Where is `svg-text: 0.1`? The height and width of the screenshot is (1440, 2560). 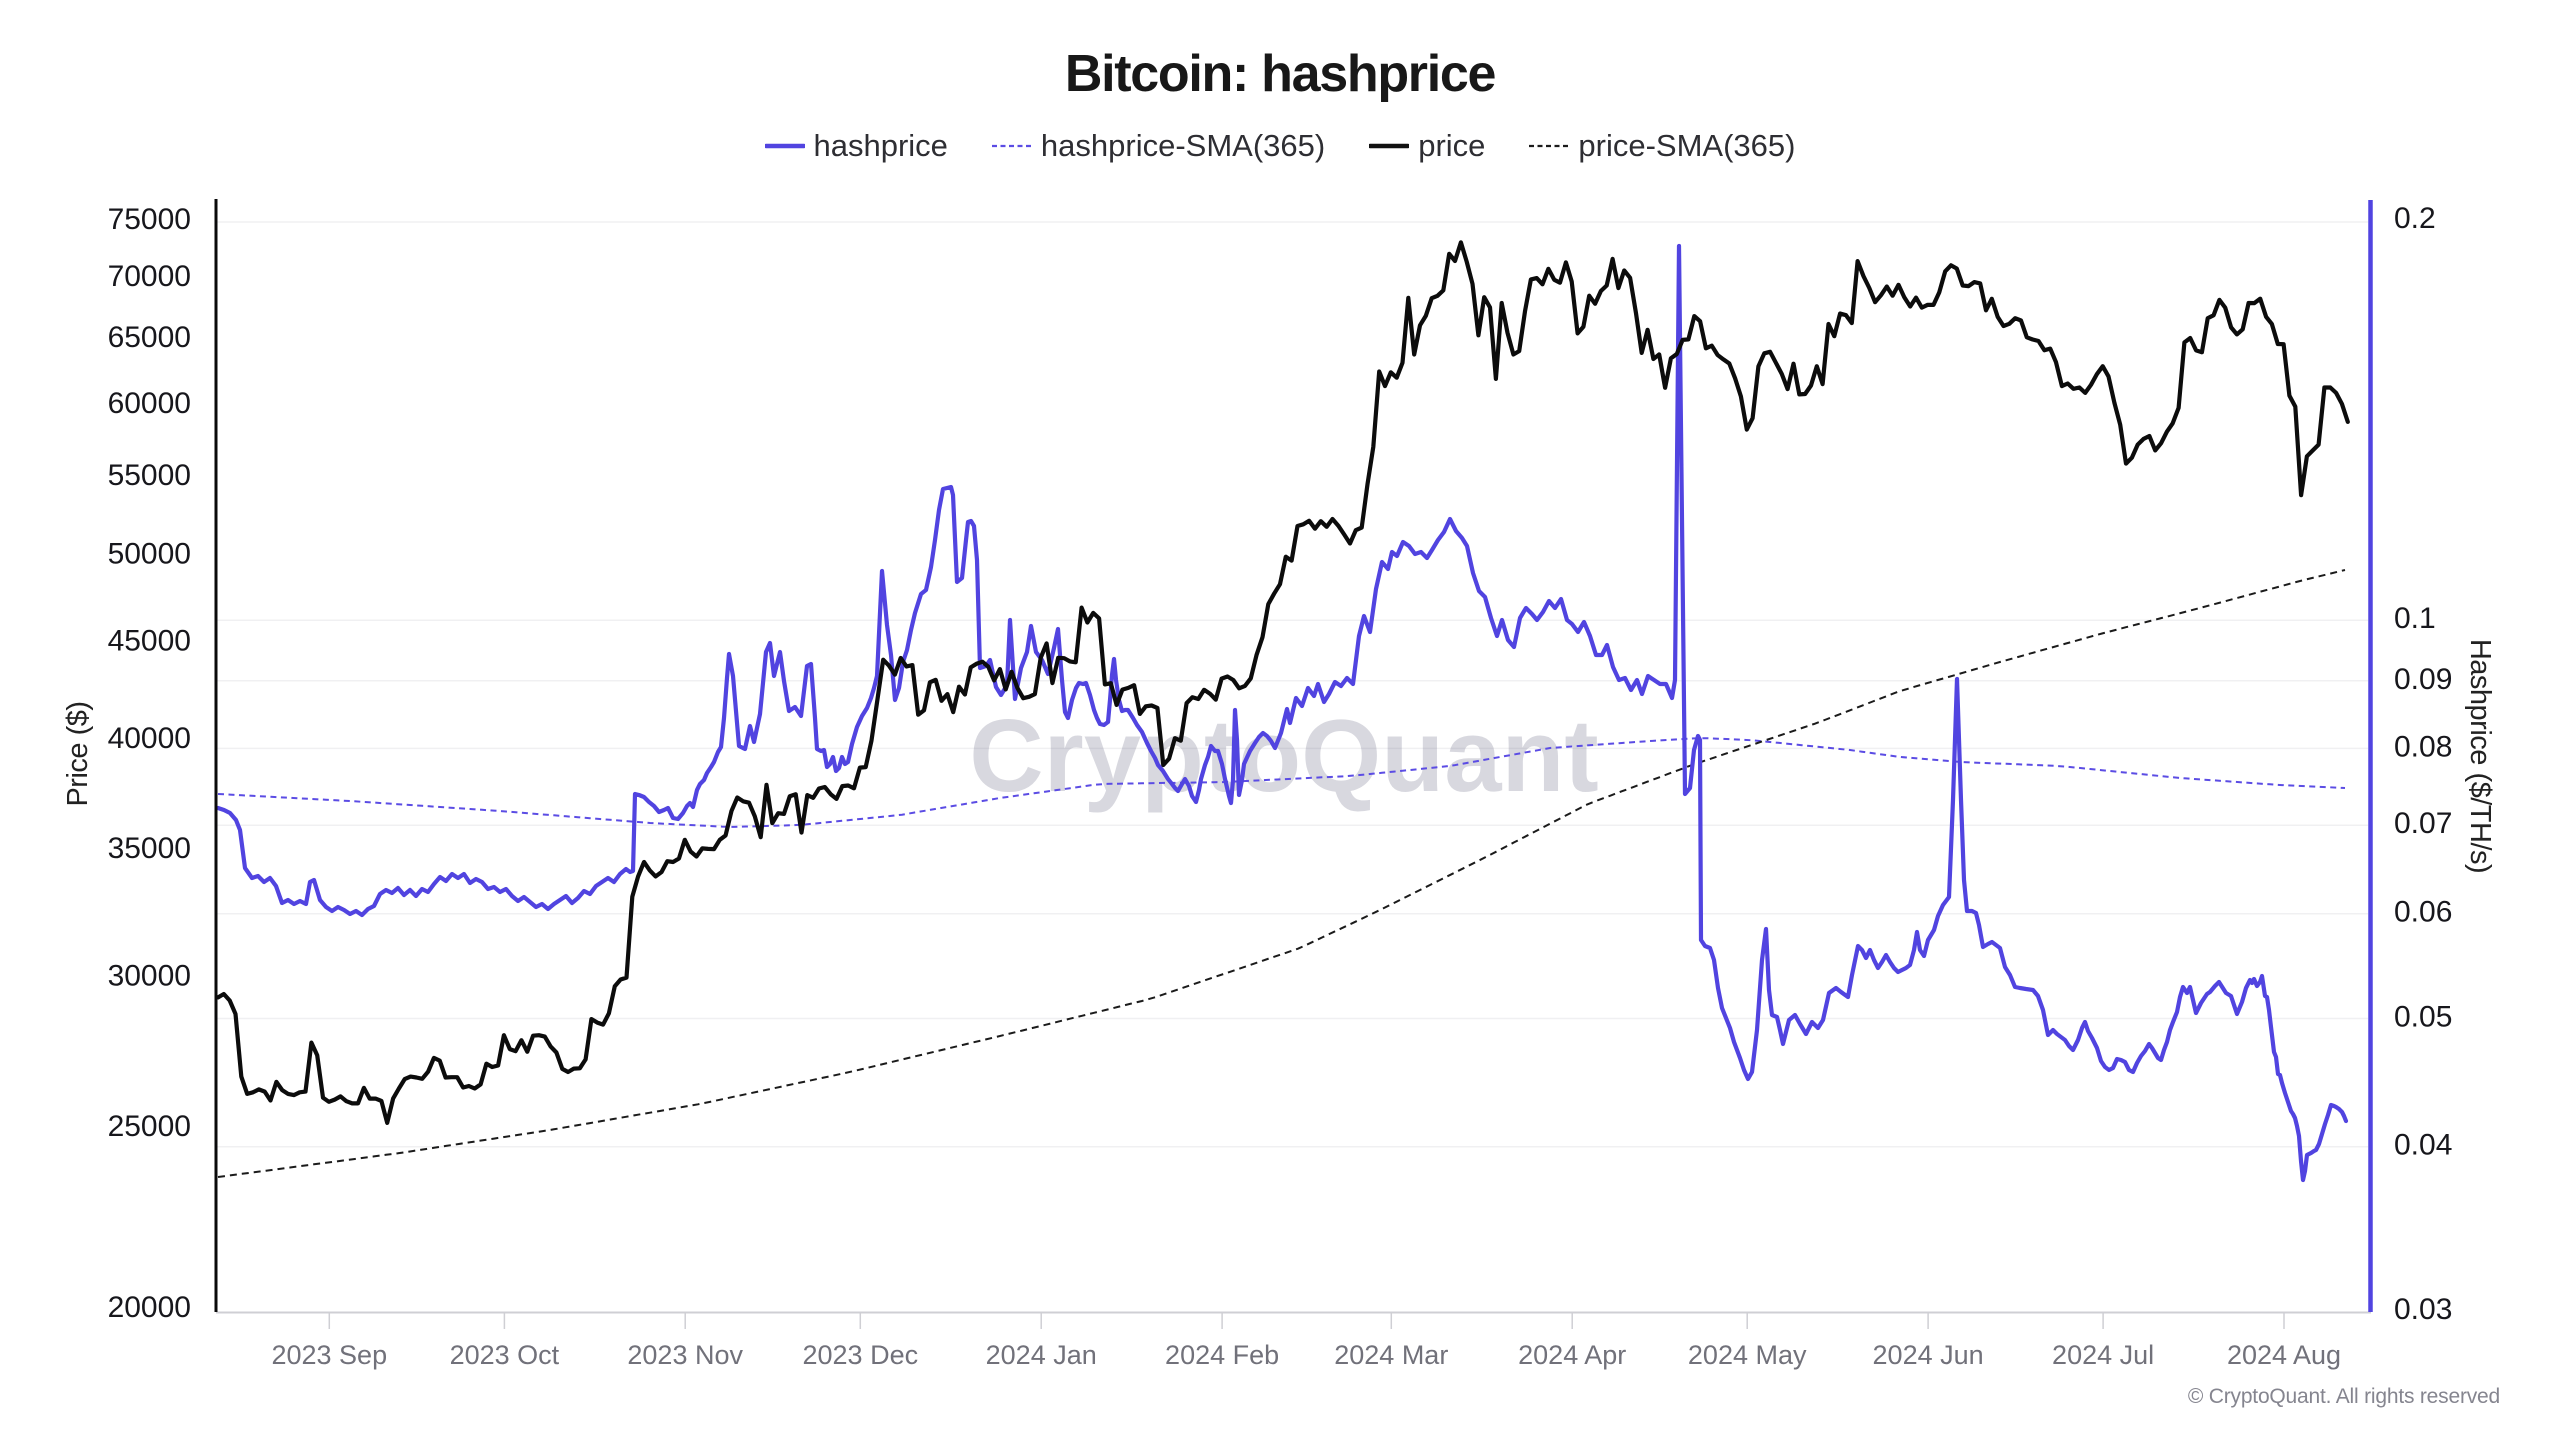
svg-text: 0.1 is located at coordinates (2415, 618).